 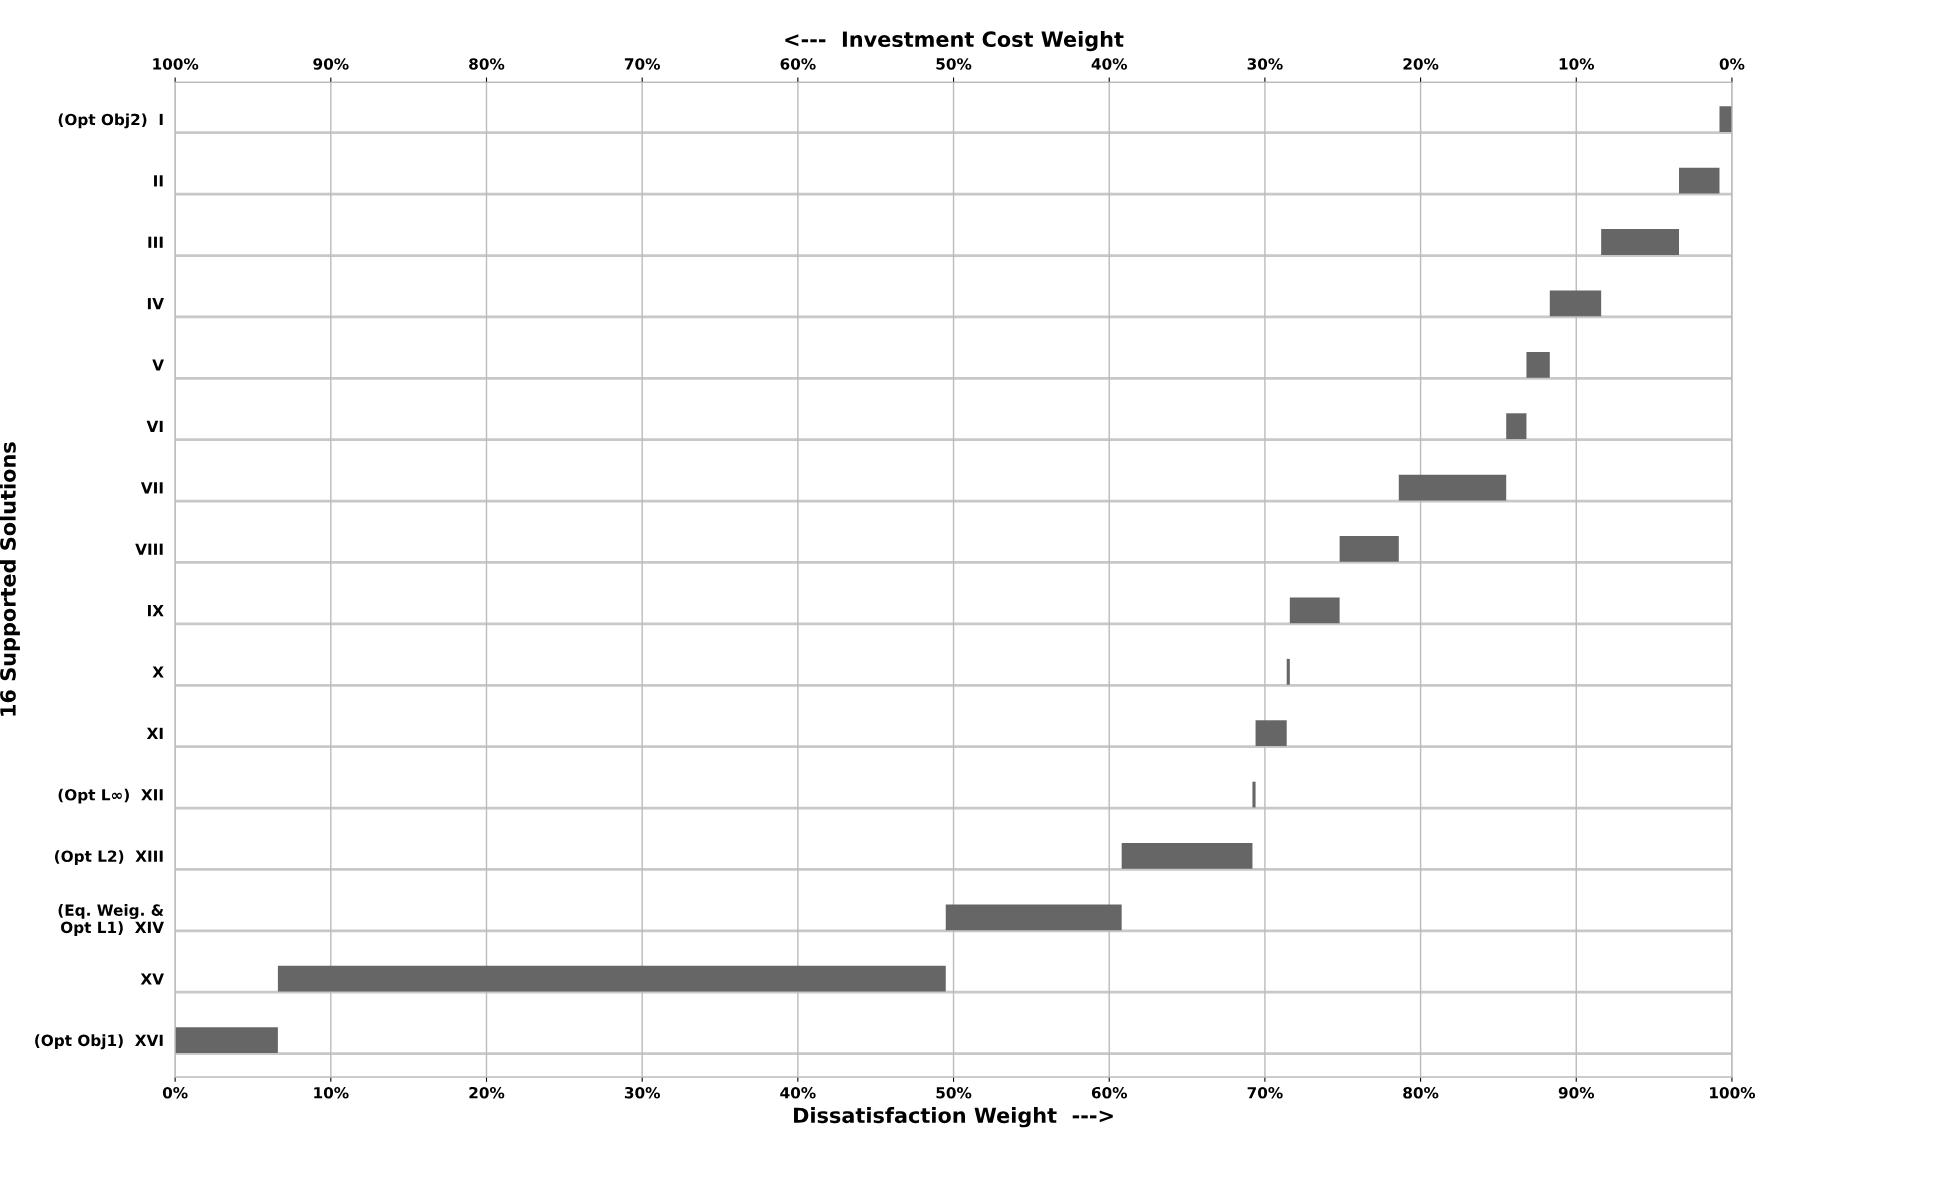 What do you see at coordinates (155, 242) in the screenshot?
I see `y-tick-label: III` at bounding box center [155, 242].